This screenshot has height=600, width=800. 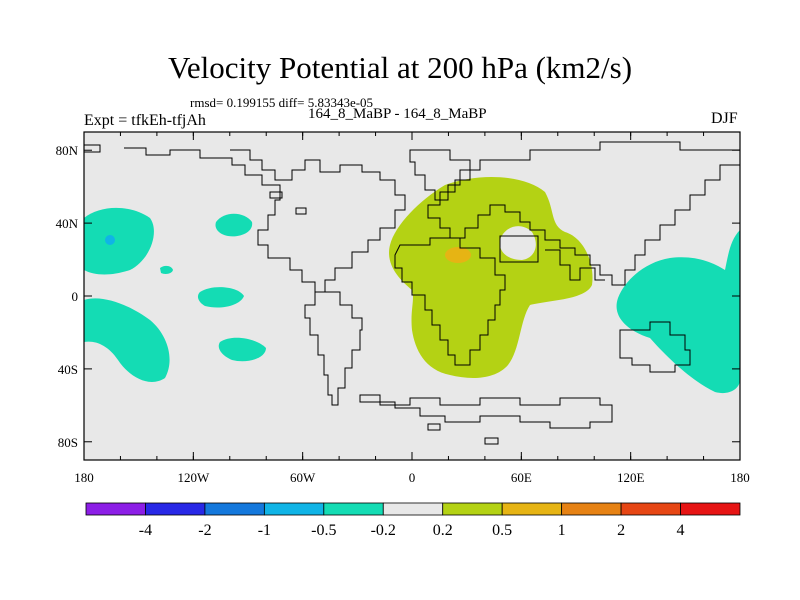 I want to click on y-tick-label: 0, so click(x=75, y=296).